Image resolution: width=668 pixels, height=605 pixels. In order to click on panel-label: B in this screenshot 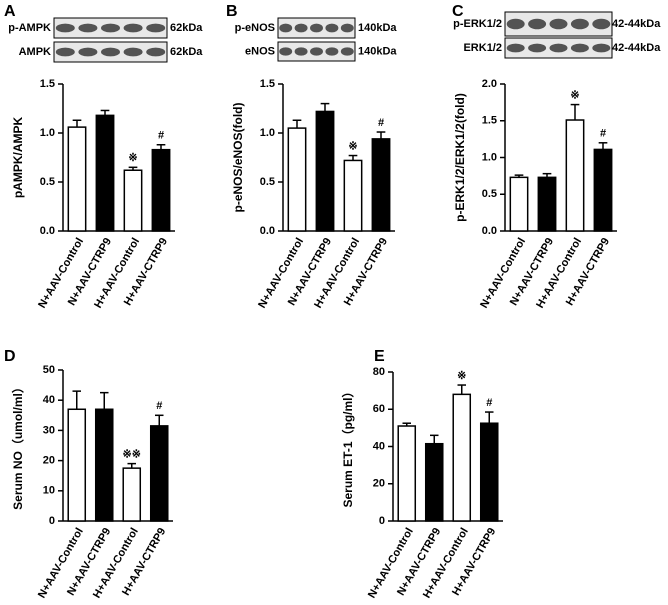, I will do `click(232, 11)`.